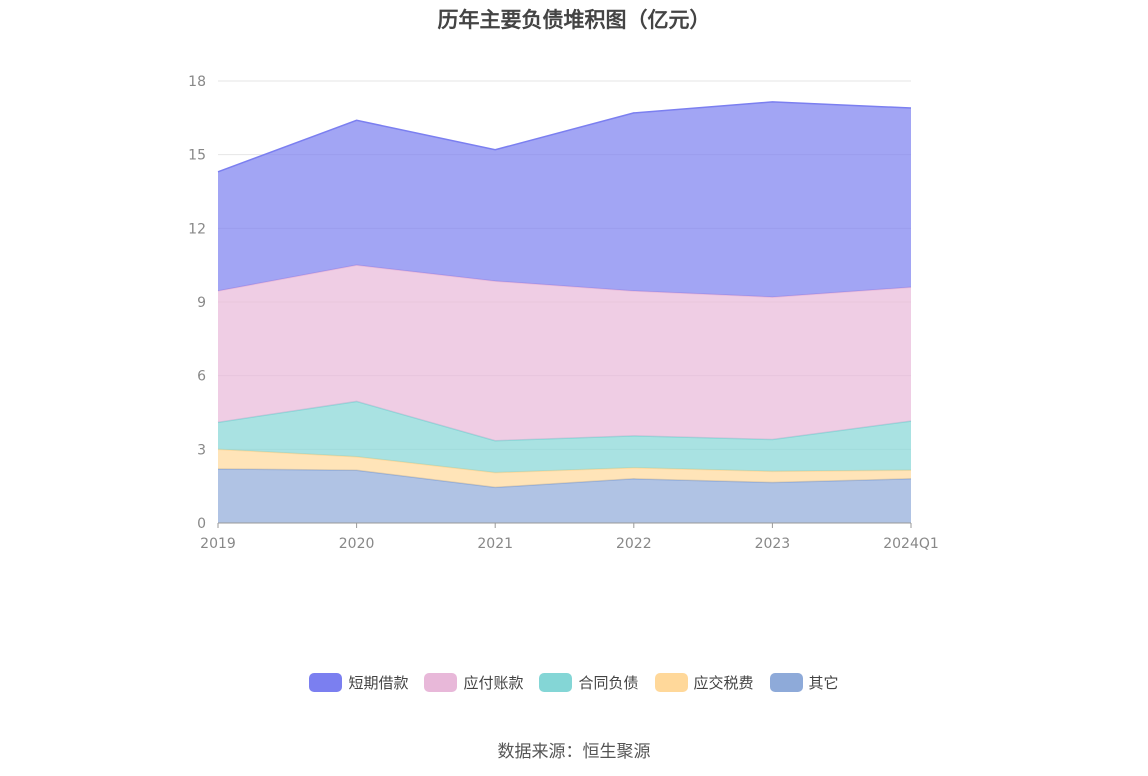 The image size is (1148, 776). I want to click on legend-item: 其它, so click(804, 682).